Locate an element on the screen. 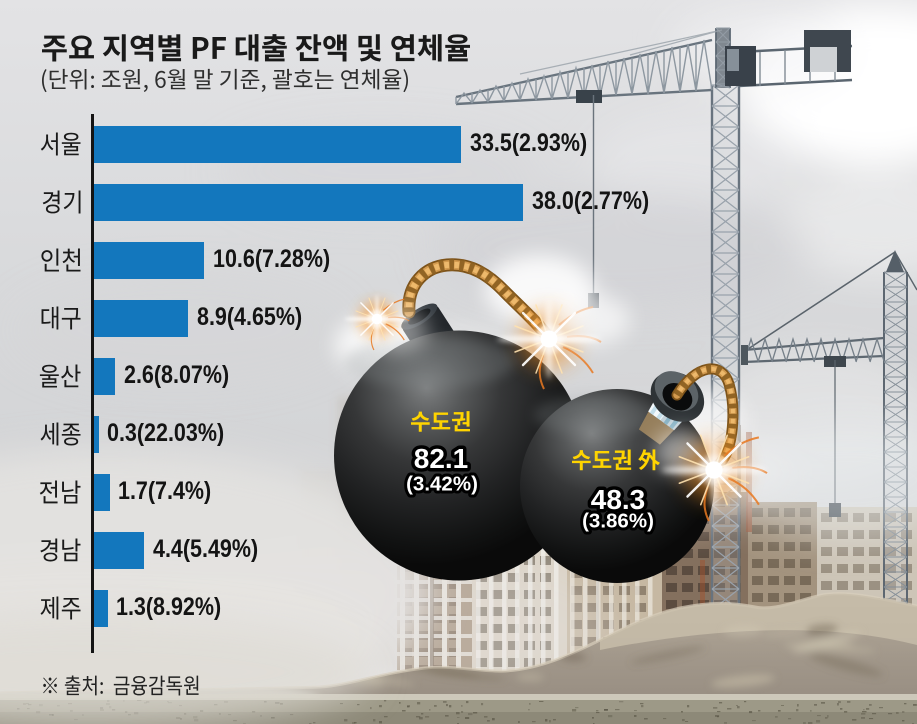  svg-text: (3.86%) is located at coordinates (618, 521).